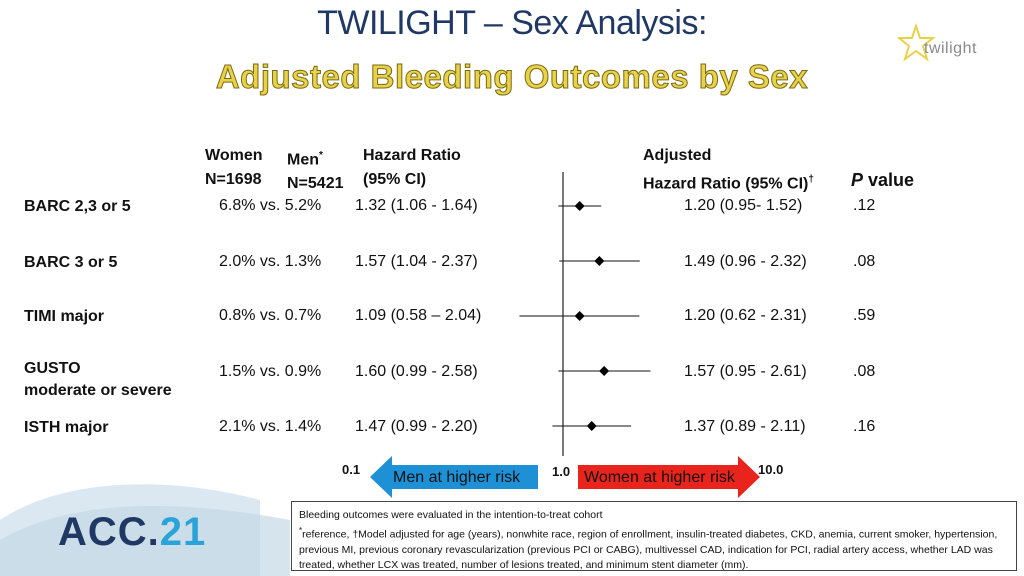  I want to click on p-value-cell: .59, so click(864, 315).